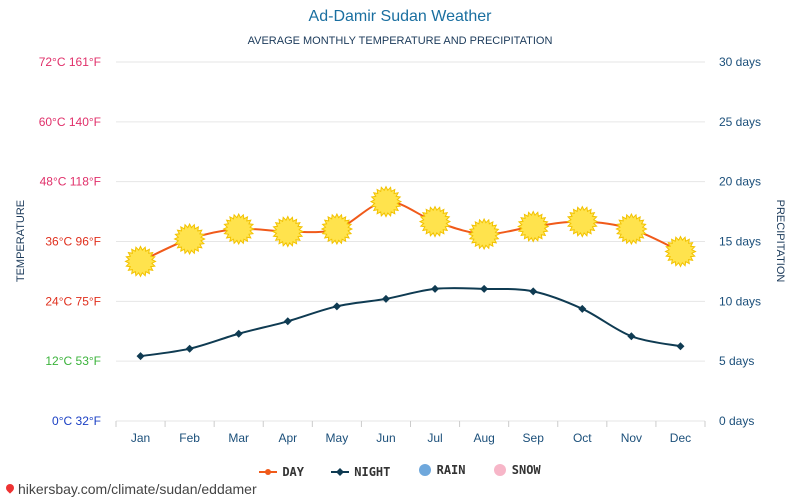 The image size is (800, 500). I want to click on y-axis-title-left: TEMPERATURE, so click(21, 241).